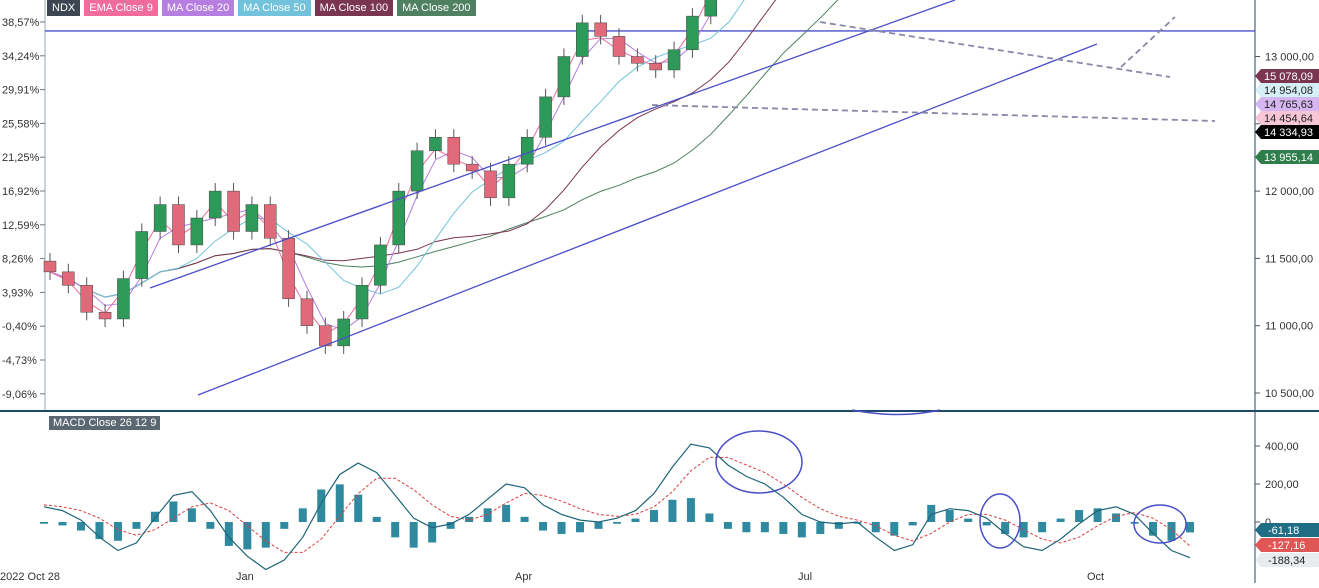  I want to click on macd-badge-label: -188,34, so click(1286, 561).